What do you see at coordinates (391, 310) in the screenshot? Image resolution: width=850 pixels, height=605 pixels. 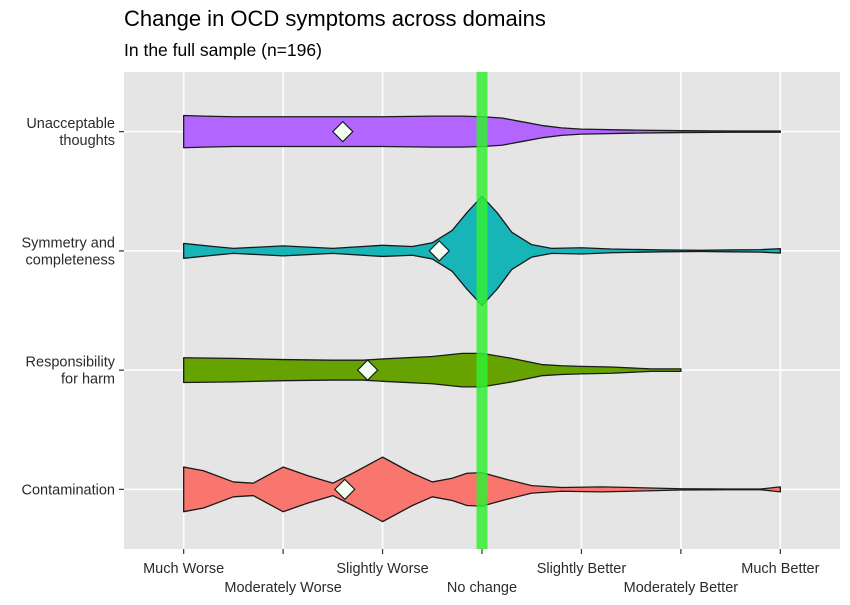 I see `mean-markers` at bounding box center [391, 310].